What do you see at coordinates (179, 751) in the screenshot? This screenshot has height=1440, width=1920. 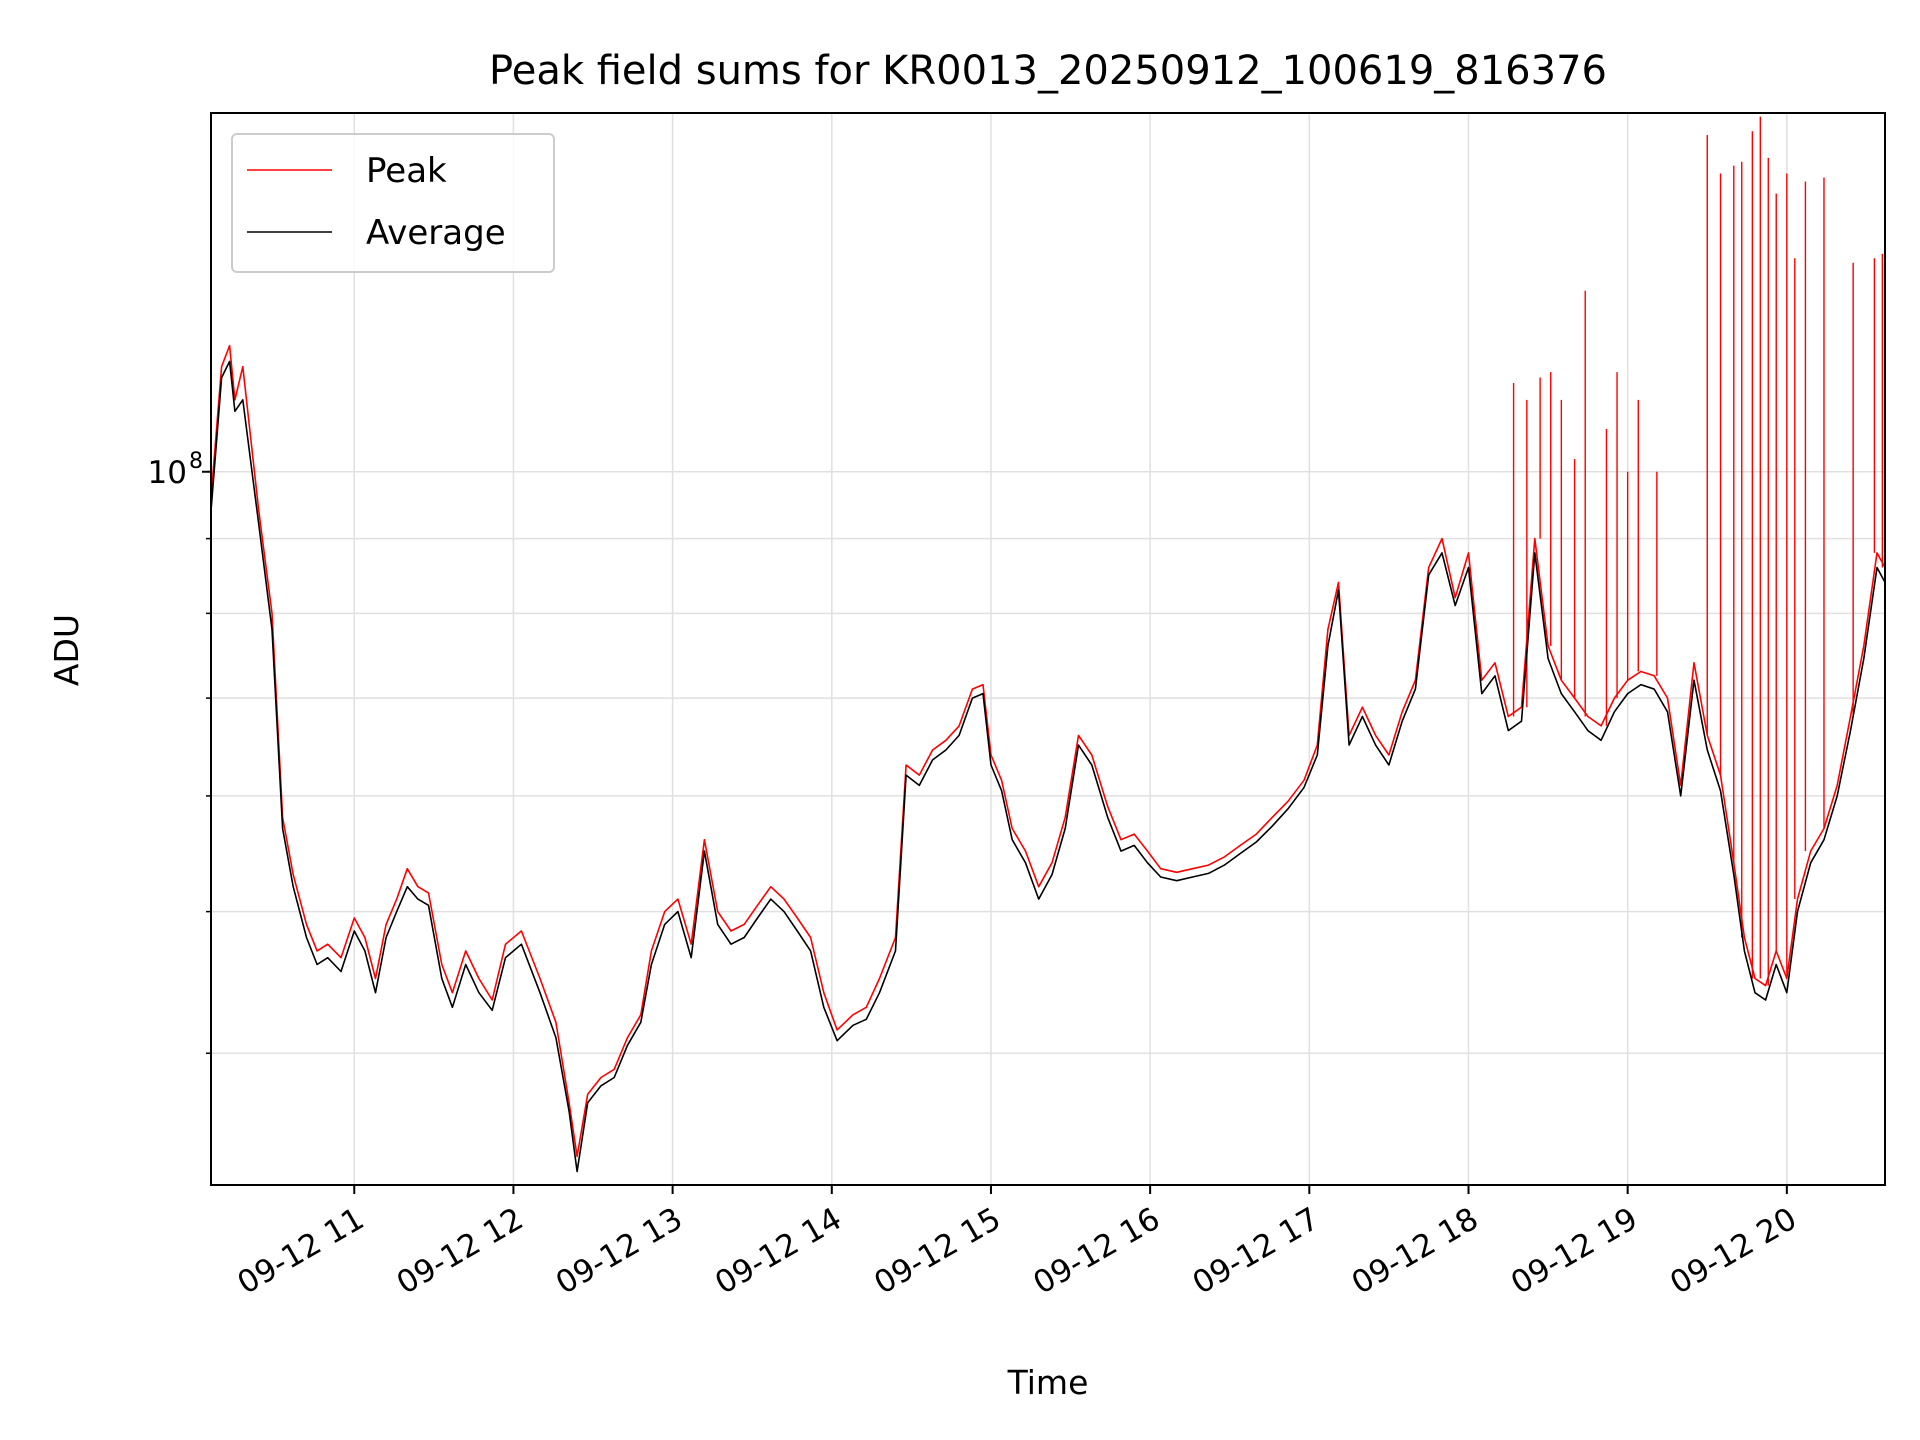 I see `y-axis-ticks: 10 8` at bounding box center [179, 751].